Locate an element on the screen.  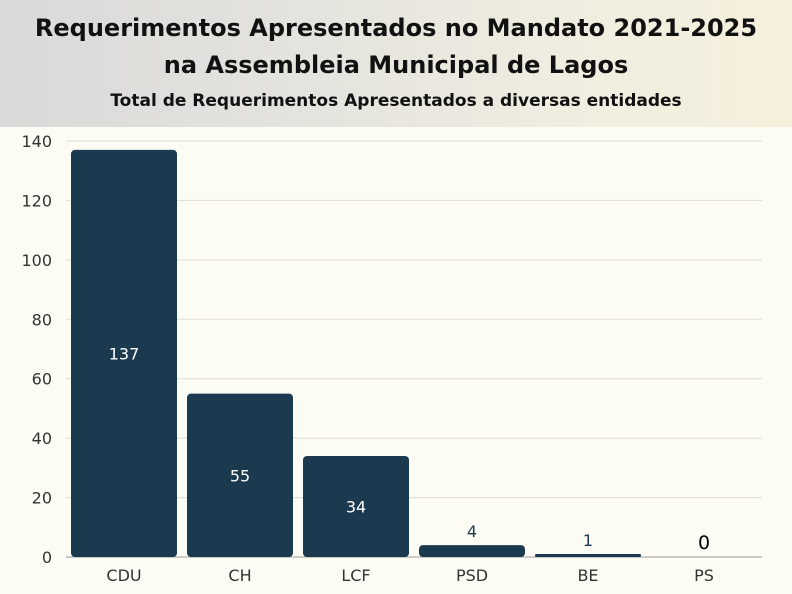
y-tick-label: 20 is located at coordinates (42, 498).